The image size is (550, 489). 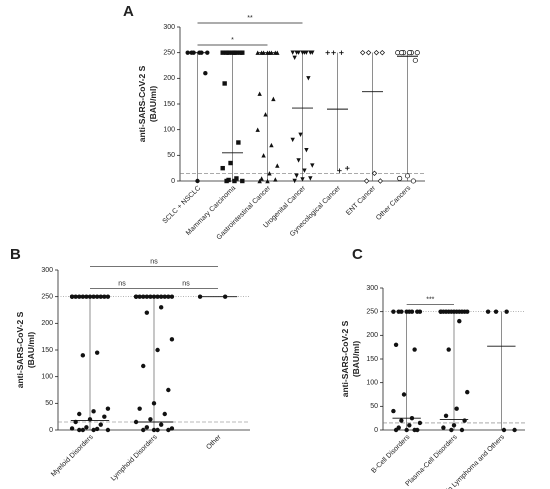 I want to click on significance-label: ns, so click(x=186, y=284).